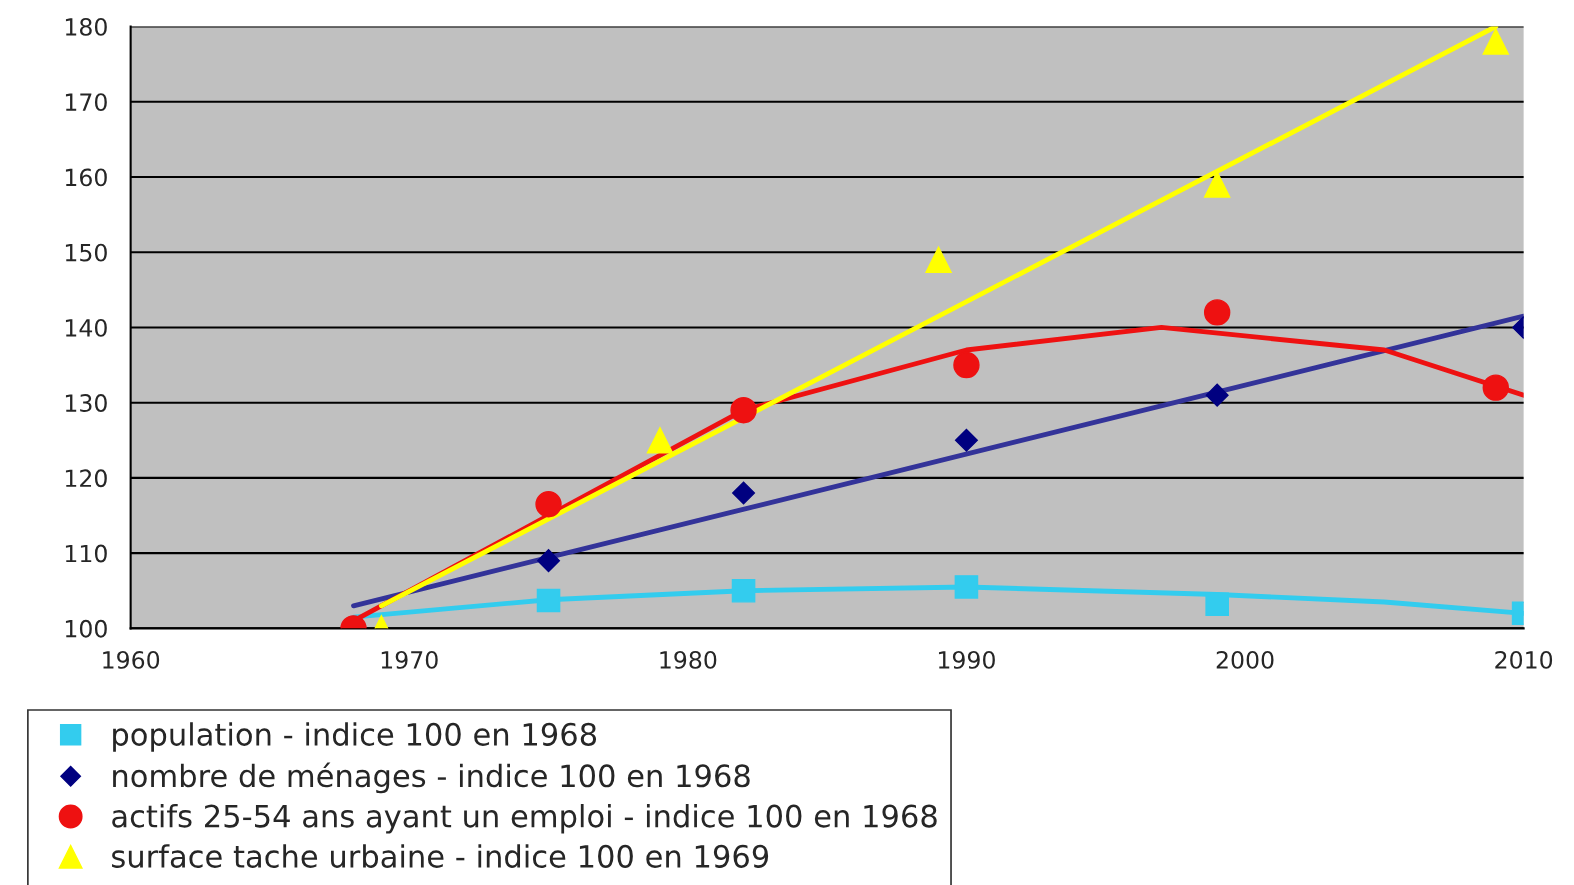 This screenshot has width=1574, height=885. Describe the element at coordinates (86, 102) in the screenshot. I see `y-tick-label: 170` at that location.